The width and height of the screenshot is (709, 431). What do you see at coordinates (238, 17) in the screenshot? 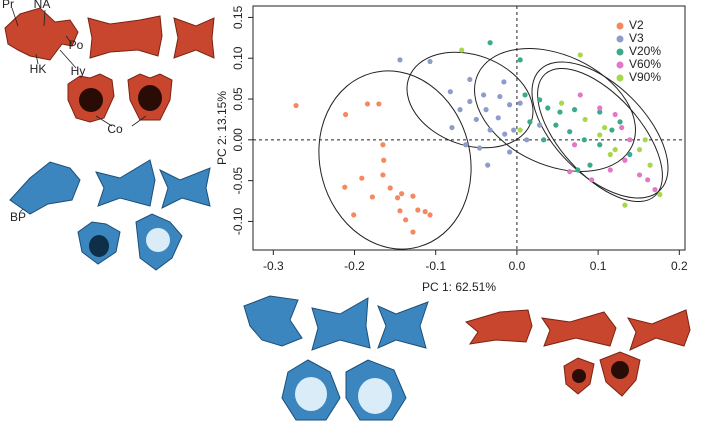
I see `y-tick-label: 0.15` at bounding box center [238, 17].